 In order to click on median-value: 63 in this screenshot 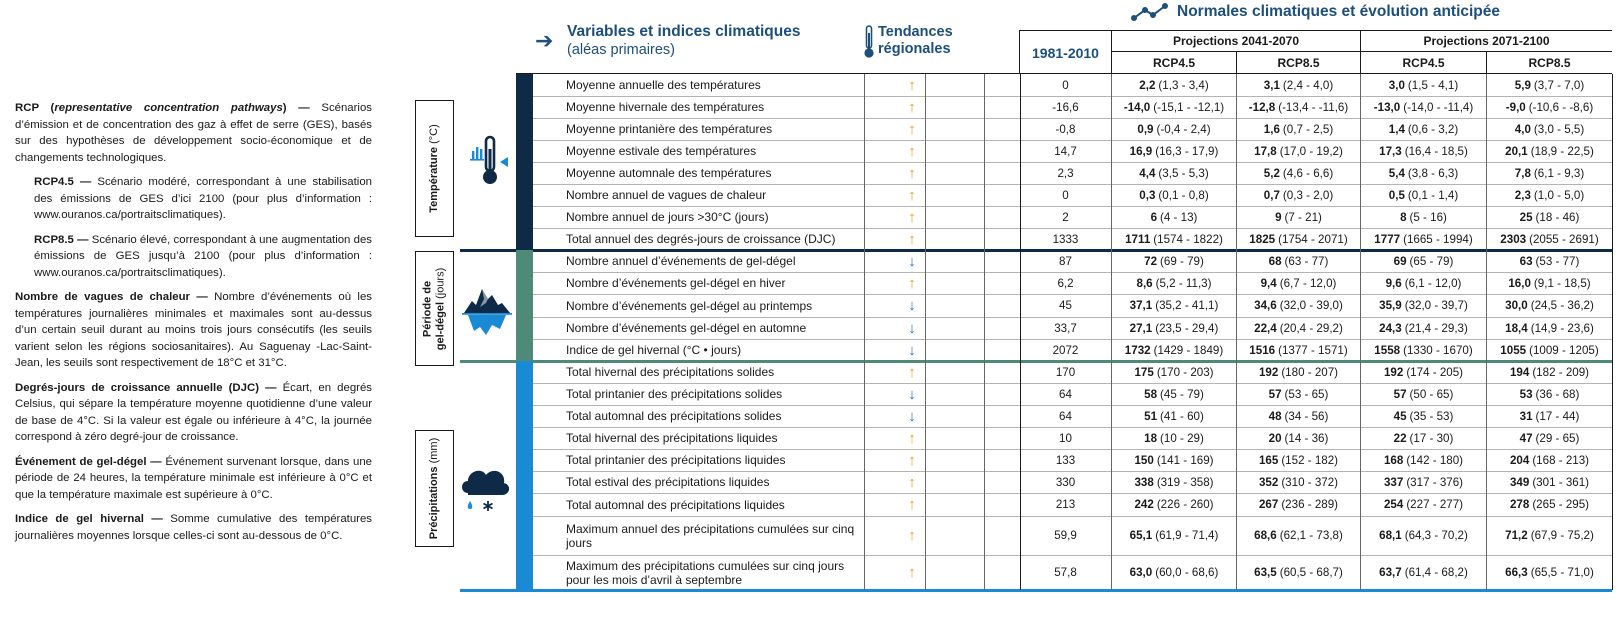, I will do `click(1526, 261)`.